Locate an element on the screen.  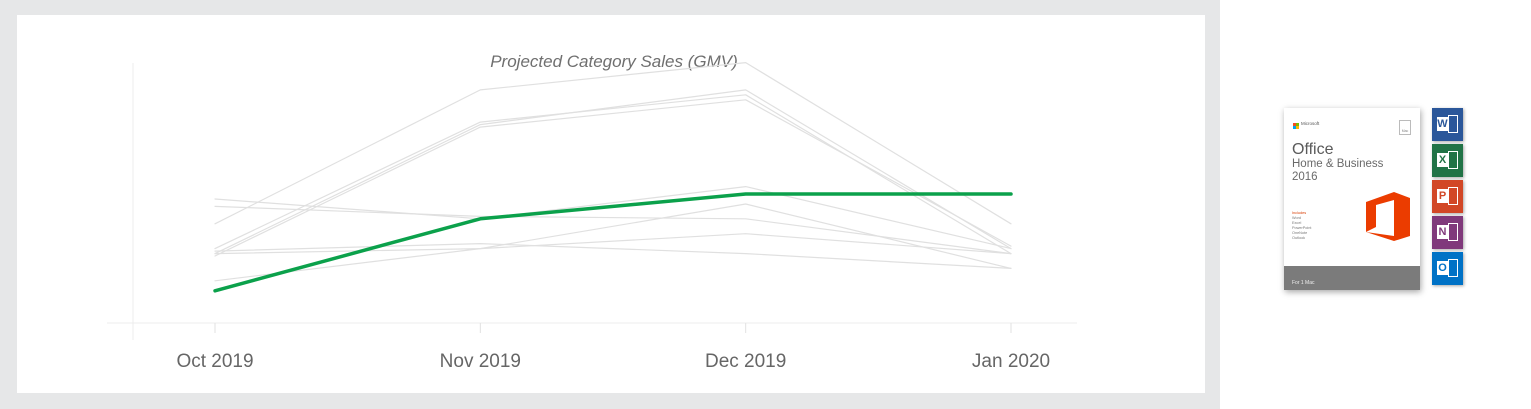
x-tick-label: Dec 2019 is located at coordinates (745, 361).